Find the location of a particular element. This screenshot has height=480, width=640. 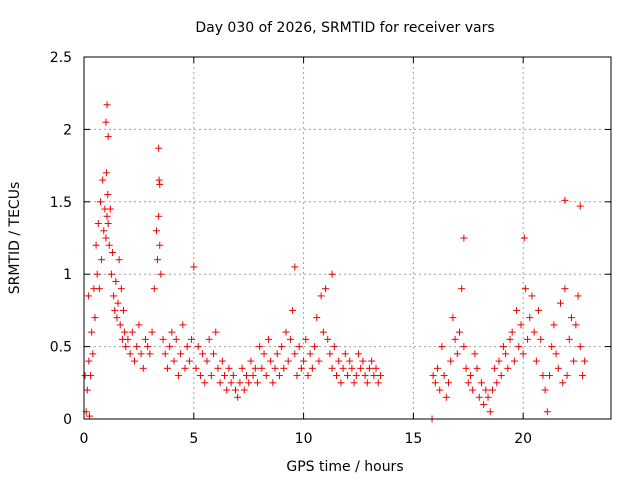

y-axis-label: SRMTID / TECUs is located at coordinates (15, 238).